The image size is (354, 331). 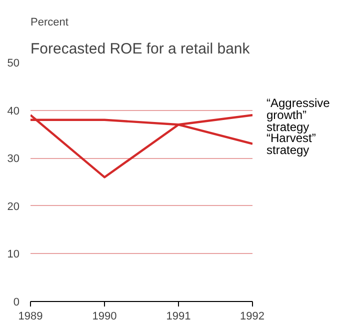 What do you see at coordinates (13, 159) in the screenshot?
I see `y-tick-label: 30` at bounding box center [13, 159].